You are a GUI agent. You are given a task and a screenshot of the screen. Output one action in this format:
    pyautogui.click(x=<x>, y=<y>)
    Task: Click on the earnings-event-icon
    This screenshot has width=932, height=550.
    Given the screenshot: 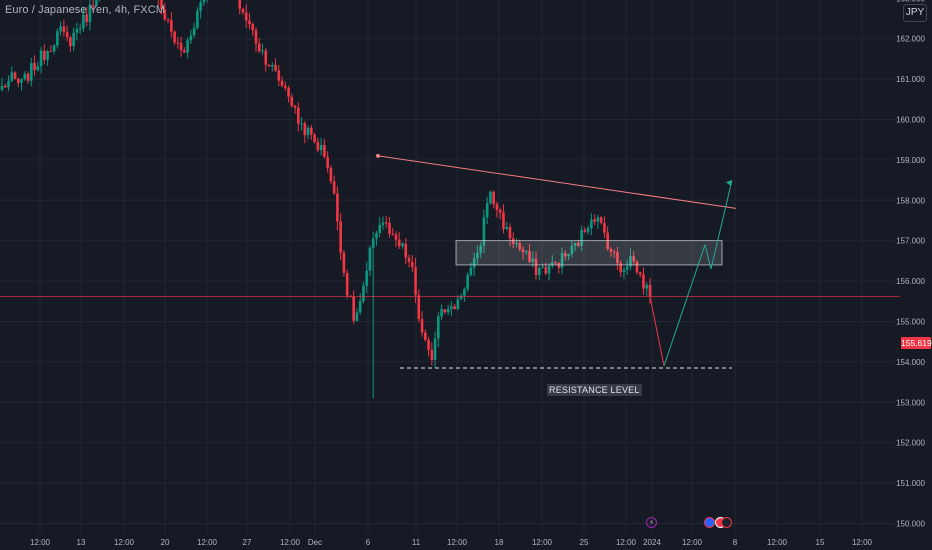 What is the action you would take?
    pyautogui.click(x=726, y=522)
    